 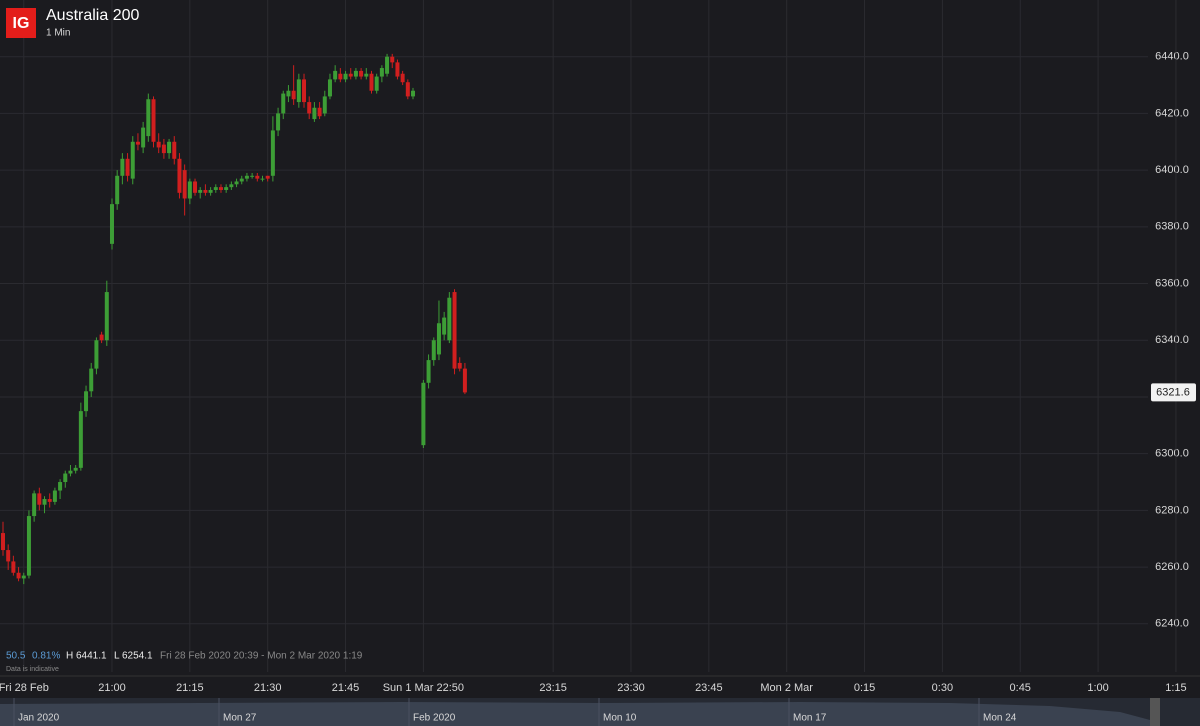 I want to click on x-tick-label: 21:45, so click(x=346, y=688).